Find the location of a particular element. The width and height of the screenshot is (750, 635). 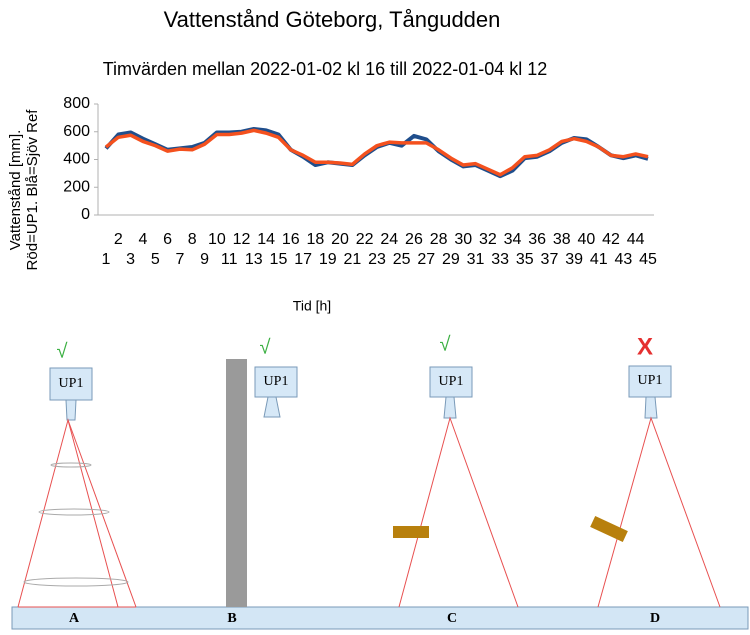

x-tick-label: 24 is located at coordinates (389, 239).